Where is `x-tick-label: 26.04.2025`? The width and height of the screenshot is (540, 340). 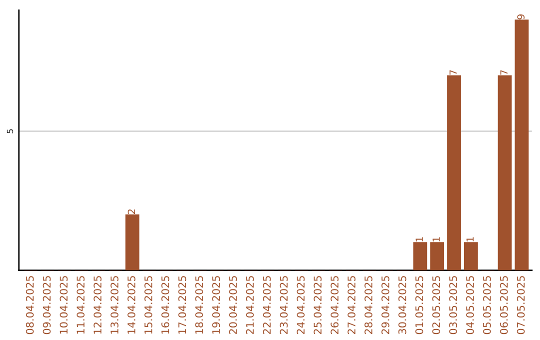
x-tick-label: 26.04.2025 is located at coordinates (334, 305).